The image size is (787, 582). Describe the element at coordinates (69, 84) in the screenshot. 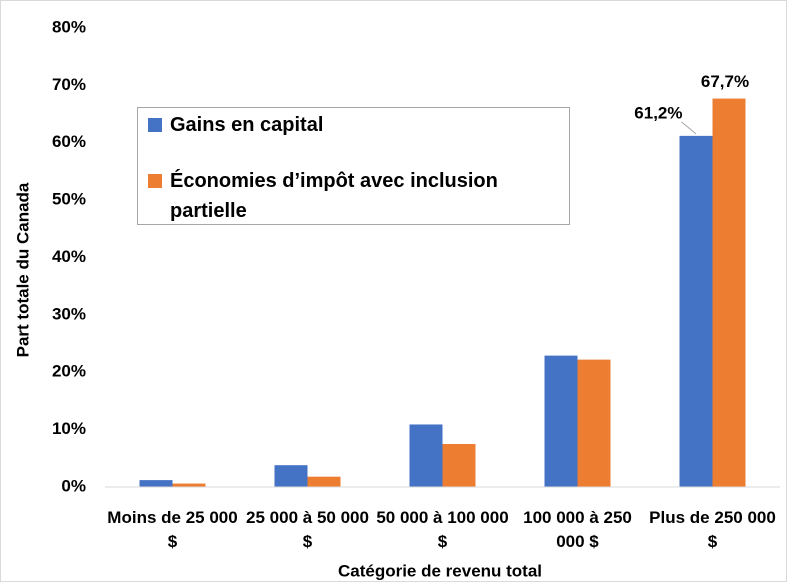

I see `y-tick-label: 70%` at that location.